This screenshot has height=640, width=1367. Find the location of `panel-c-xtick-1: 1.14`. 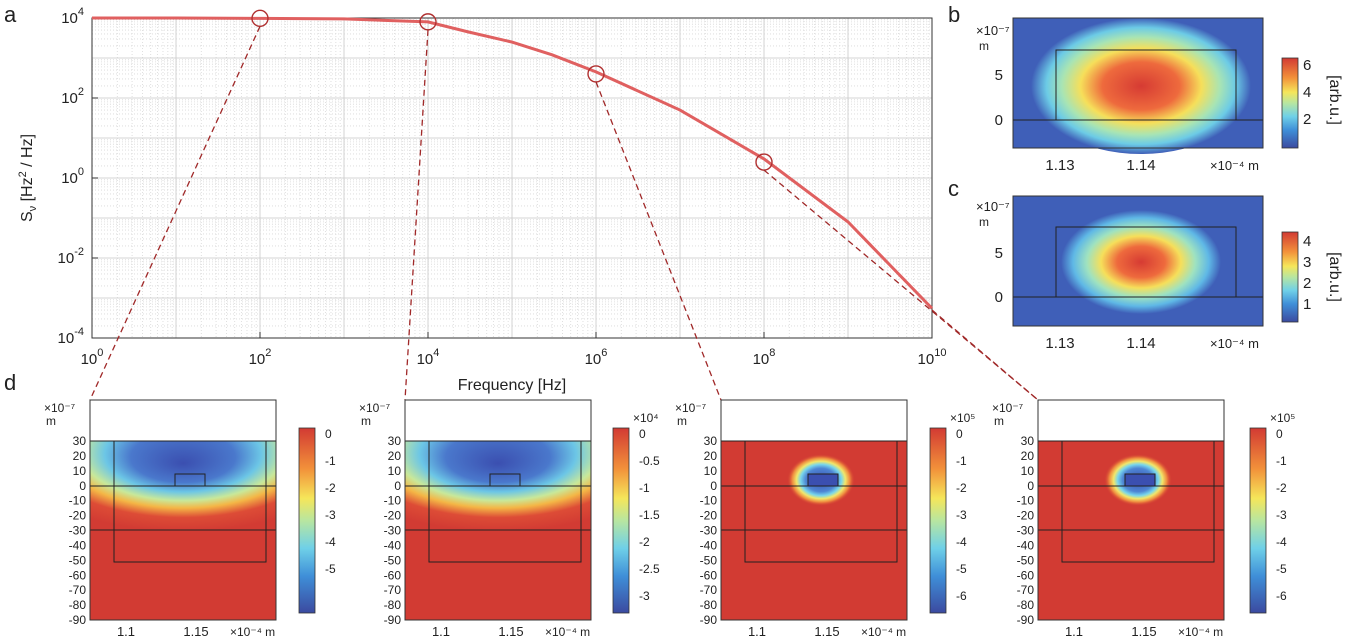

panel-c-xtick-1: 1.14 is located at coordinates (1140, 343).